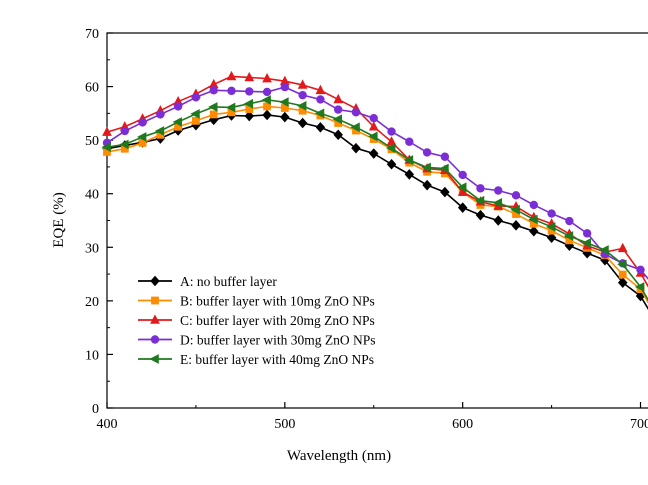 The height and width of the screenshot is (485, 648). I want to click on legend-item: D: buffer layer with 30mg ZnO NPs, so click(256, 340).